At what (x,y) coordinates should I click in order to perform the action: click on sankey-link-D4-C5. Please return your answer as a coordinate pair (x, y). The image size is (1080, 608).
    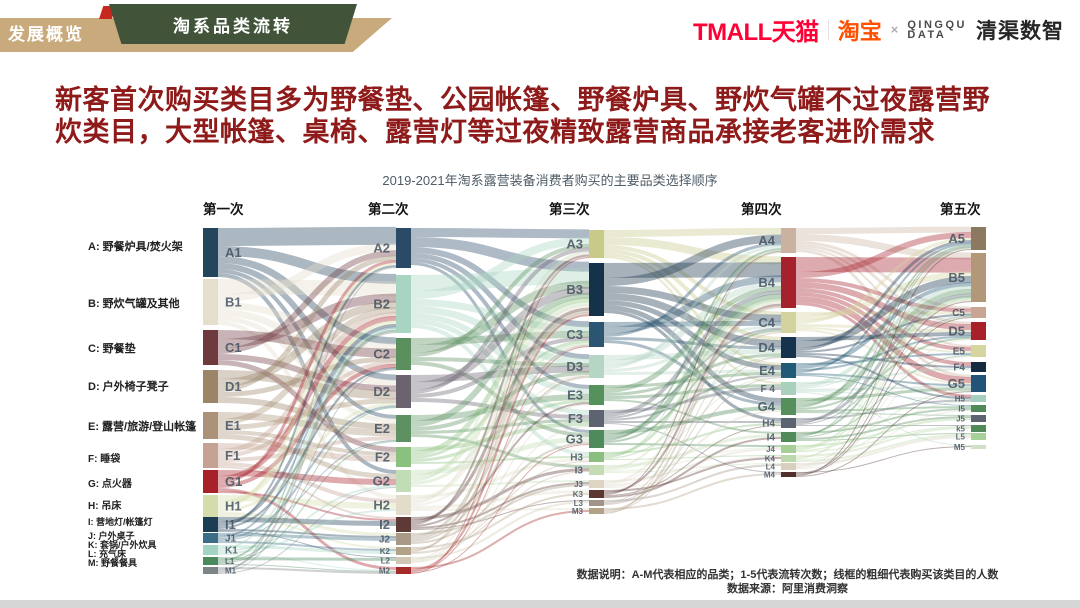
    Looking at the image, I should click on (883, 333).